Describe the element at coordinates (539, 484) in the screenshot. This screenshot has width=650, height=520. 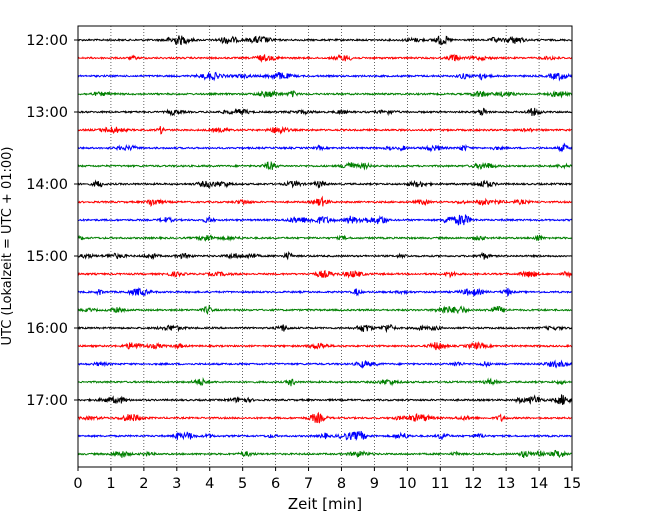
I see `x-tick-label-14: 14` at that location.